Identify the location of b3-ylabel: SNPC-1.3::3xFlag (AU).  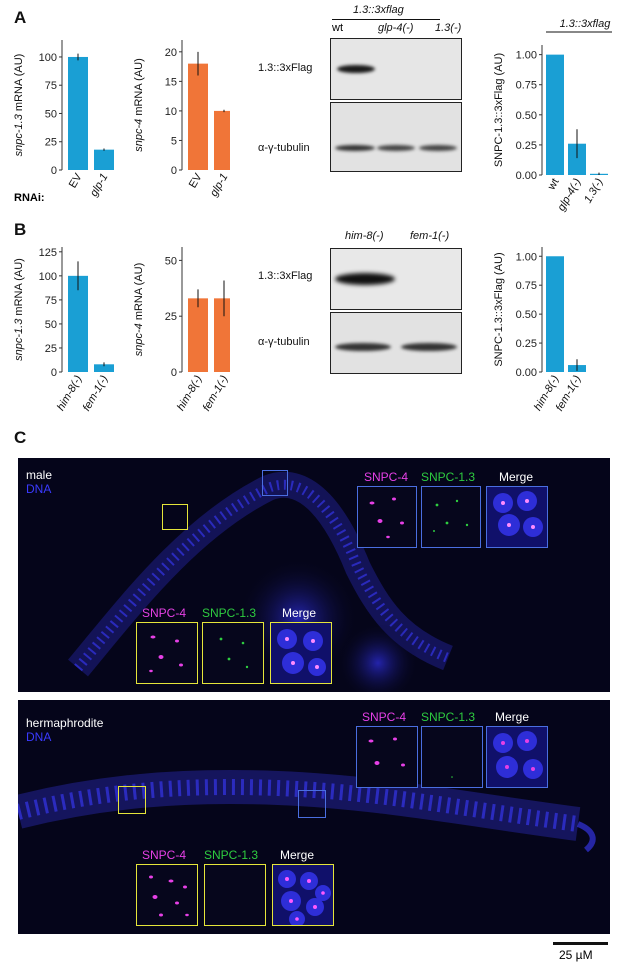
(499, 309).